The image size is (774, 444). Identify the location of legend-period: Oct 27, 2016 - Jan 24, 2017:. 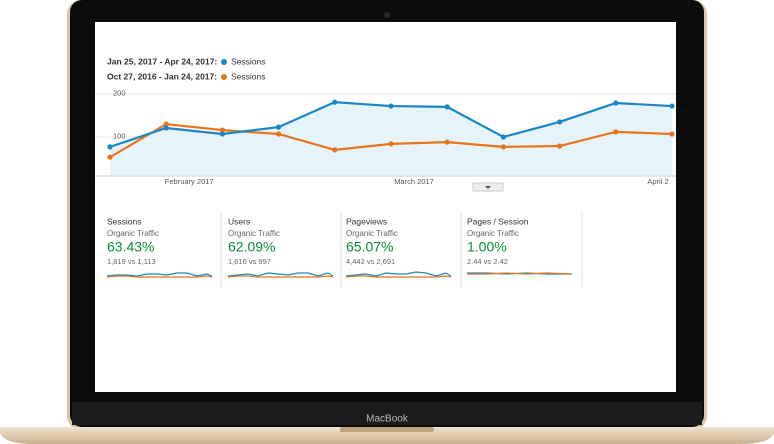
(162, 76).